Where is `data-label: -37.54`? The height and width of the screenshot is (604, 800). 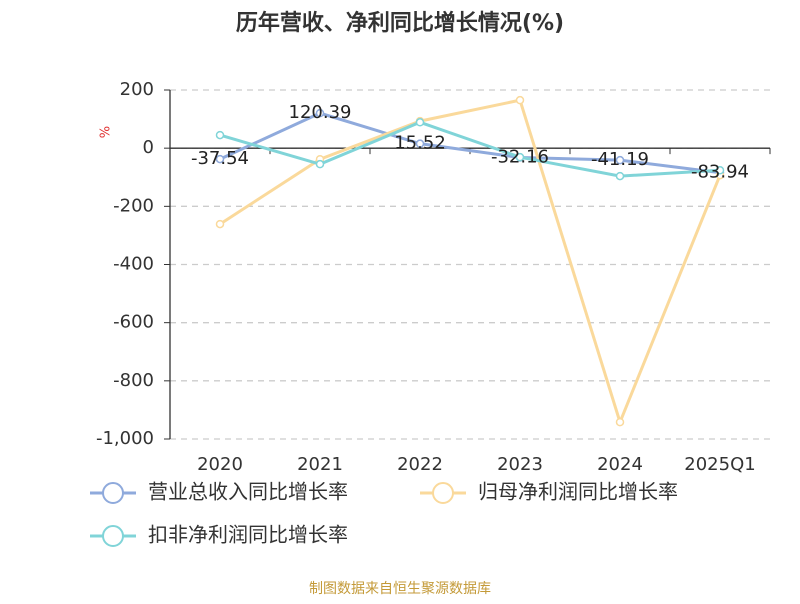 data-label: -37.54 is located at coordinates (220, 158).